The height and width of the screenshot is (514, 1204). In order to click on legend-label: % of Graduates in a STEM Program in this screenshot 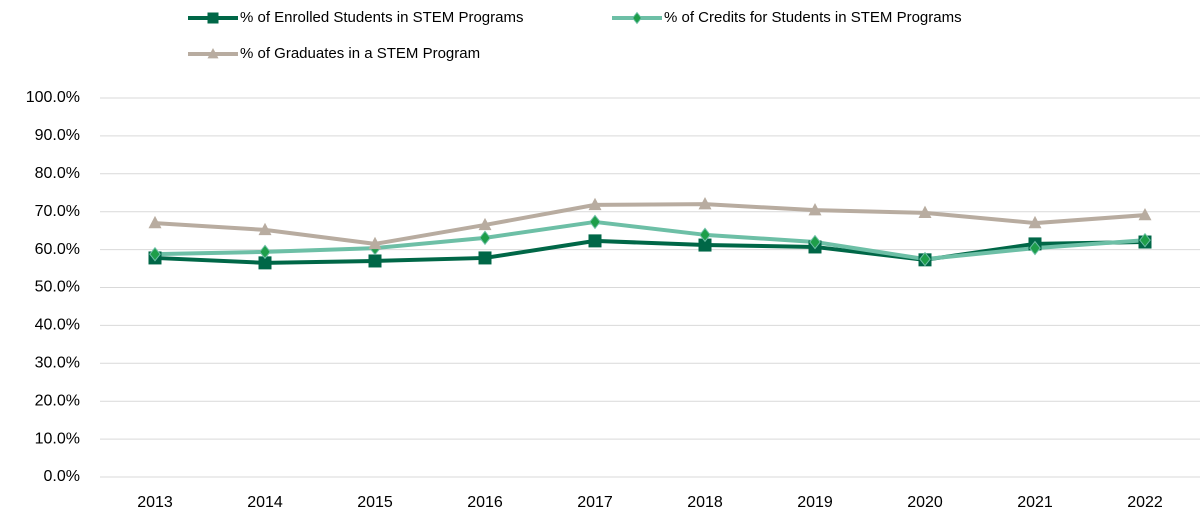, I will do `click(360, 53)`.